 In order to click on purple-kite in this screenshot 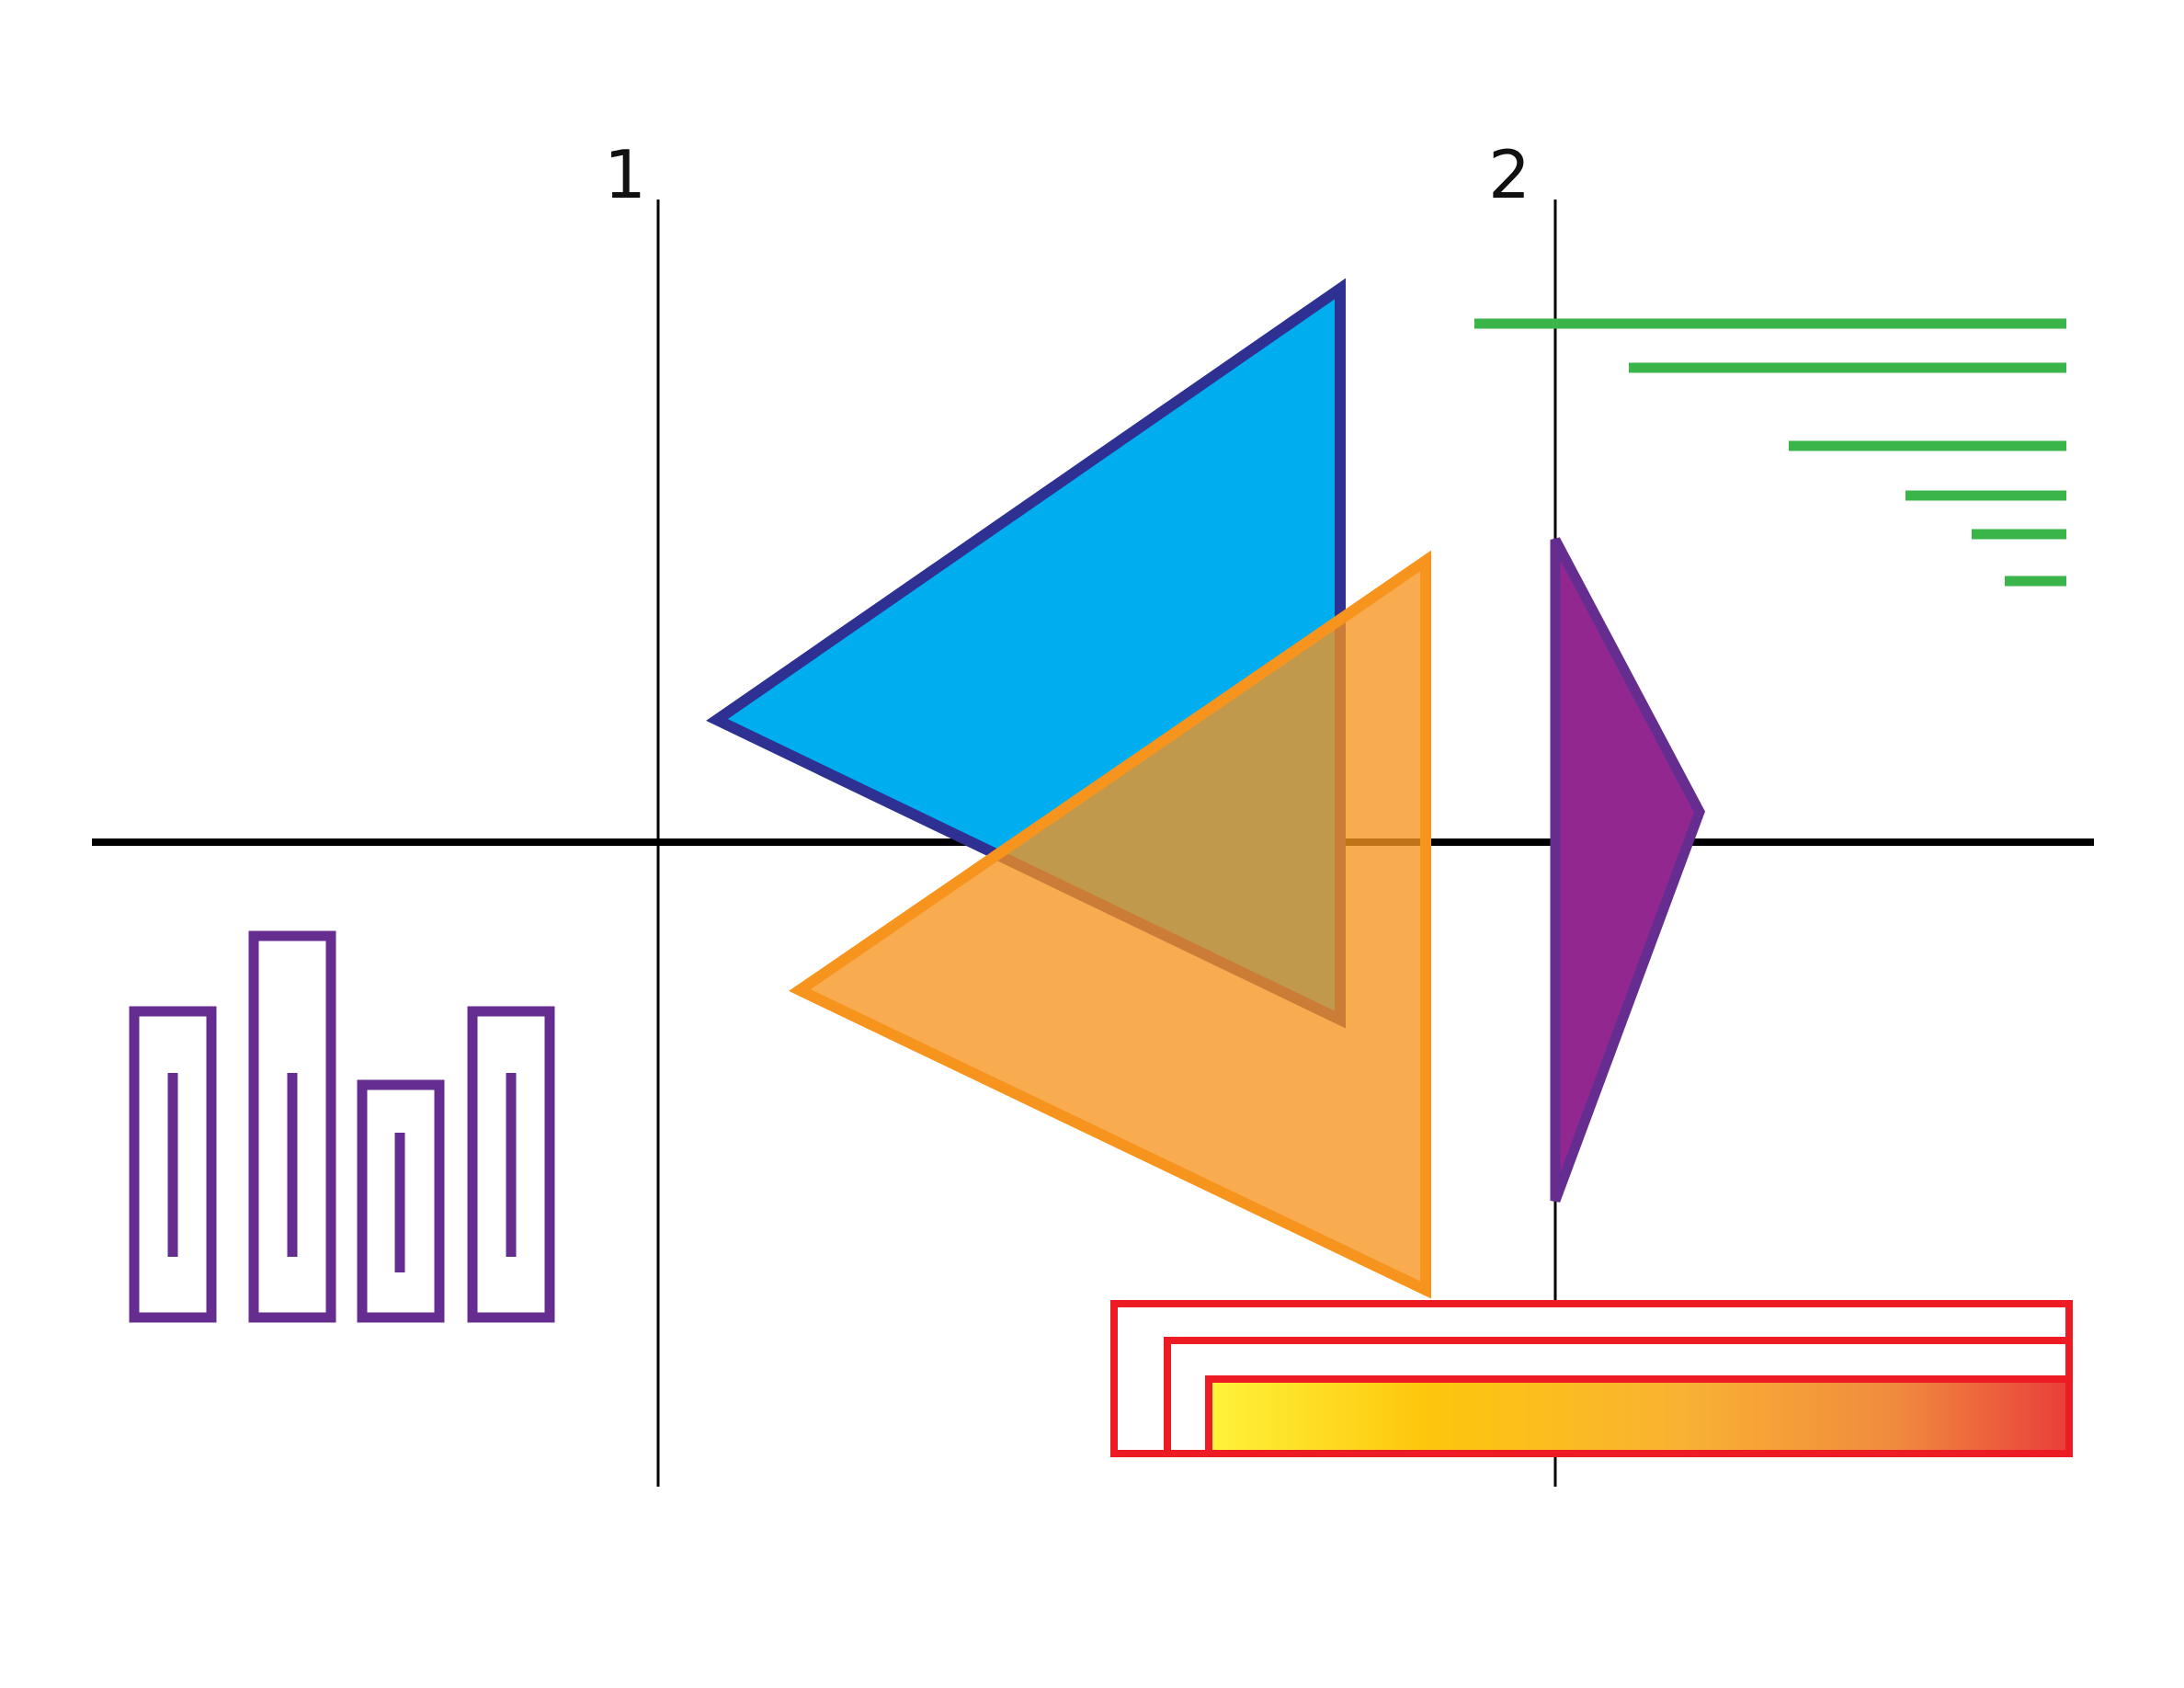, I will do `click(1628, 870)`.